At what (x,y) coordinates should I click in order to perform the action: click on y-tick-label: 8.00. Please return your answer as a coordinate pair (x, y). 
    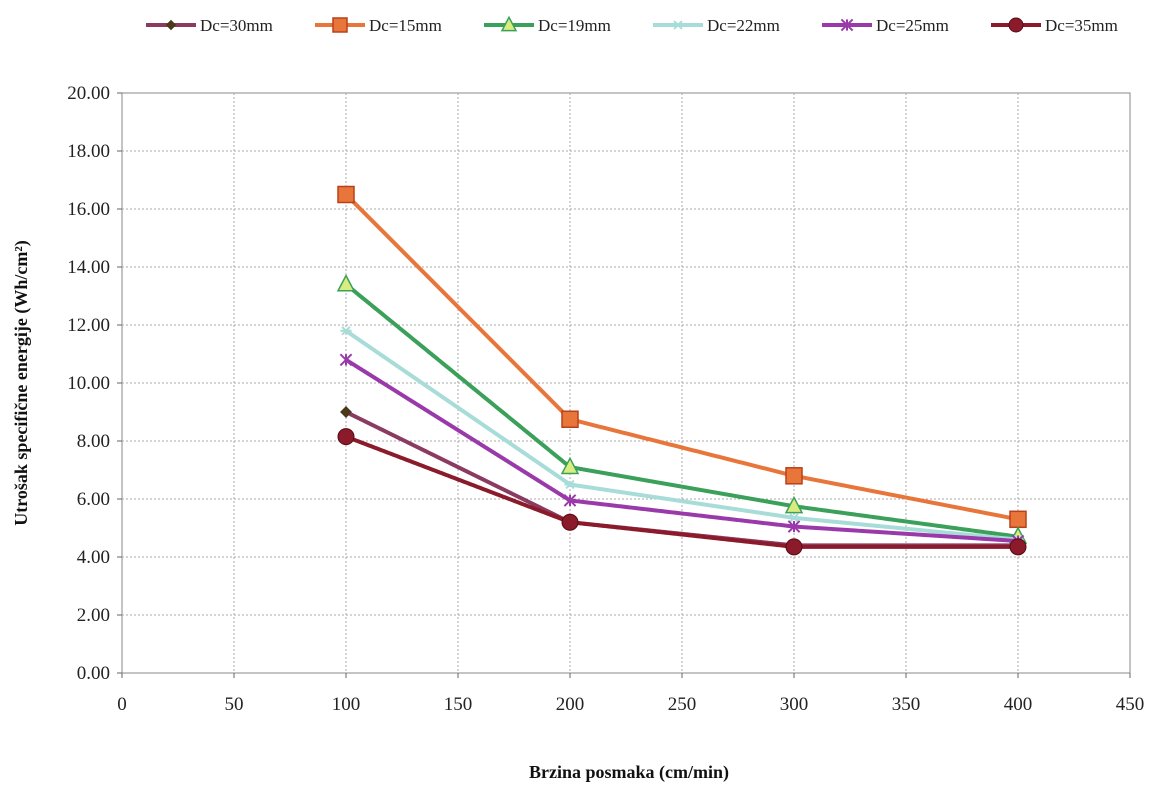
    Looking at the image, I should click on (93, 441).